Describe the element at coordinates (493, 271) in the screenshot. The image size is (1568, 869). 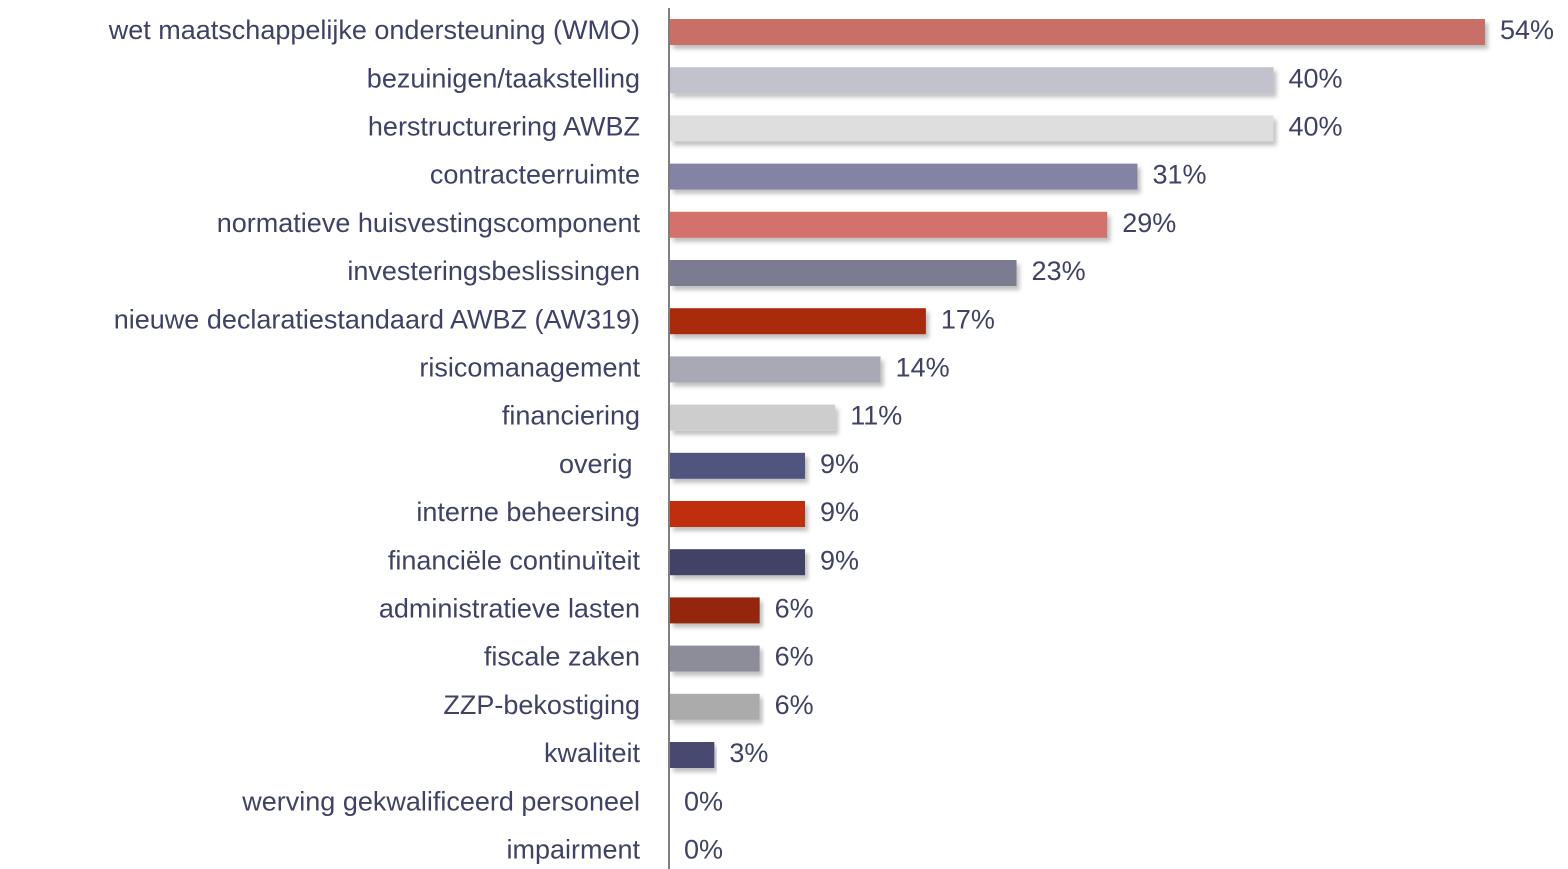
I see `category-label: investeringsbeslissingen` at that location.